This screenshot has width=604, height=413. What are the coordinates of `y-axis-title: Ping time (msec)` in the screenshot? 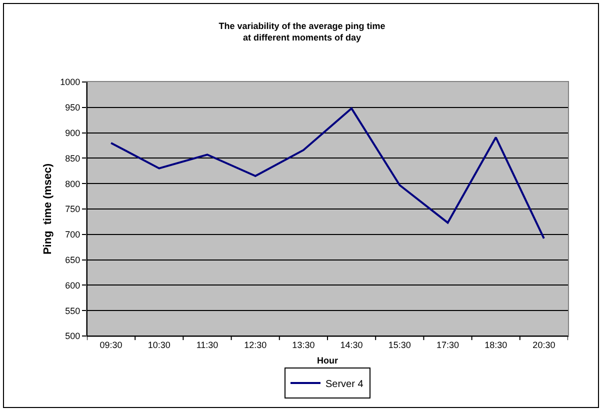 It's located at (48, 209).